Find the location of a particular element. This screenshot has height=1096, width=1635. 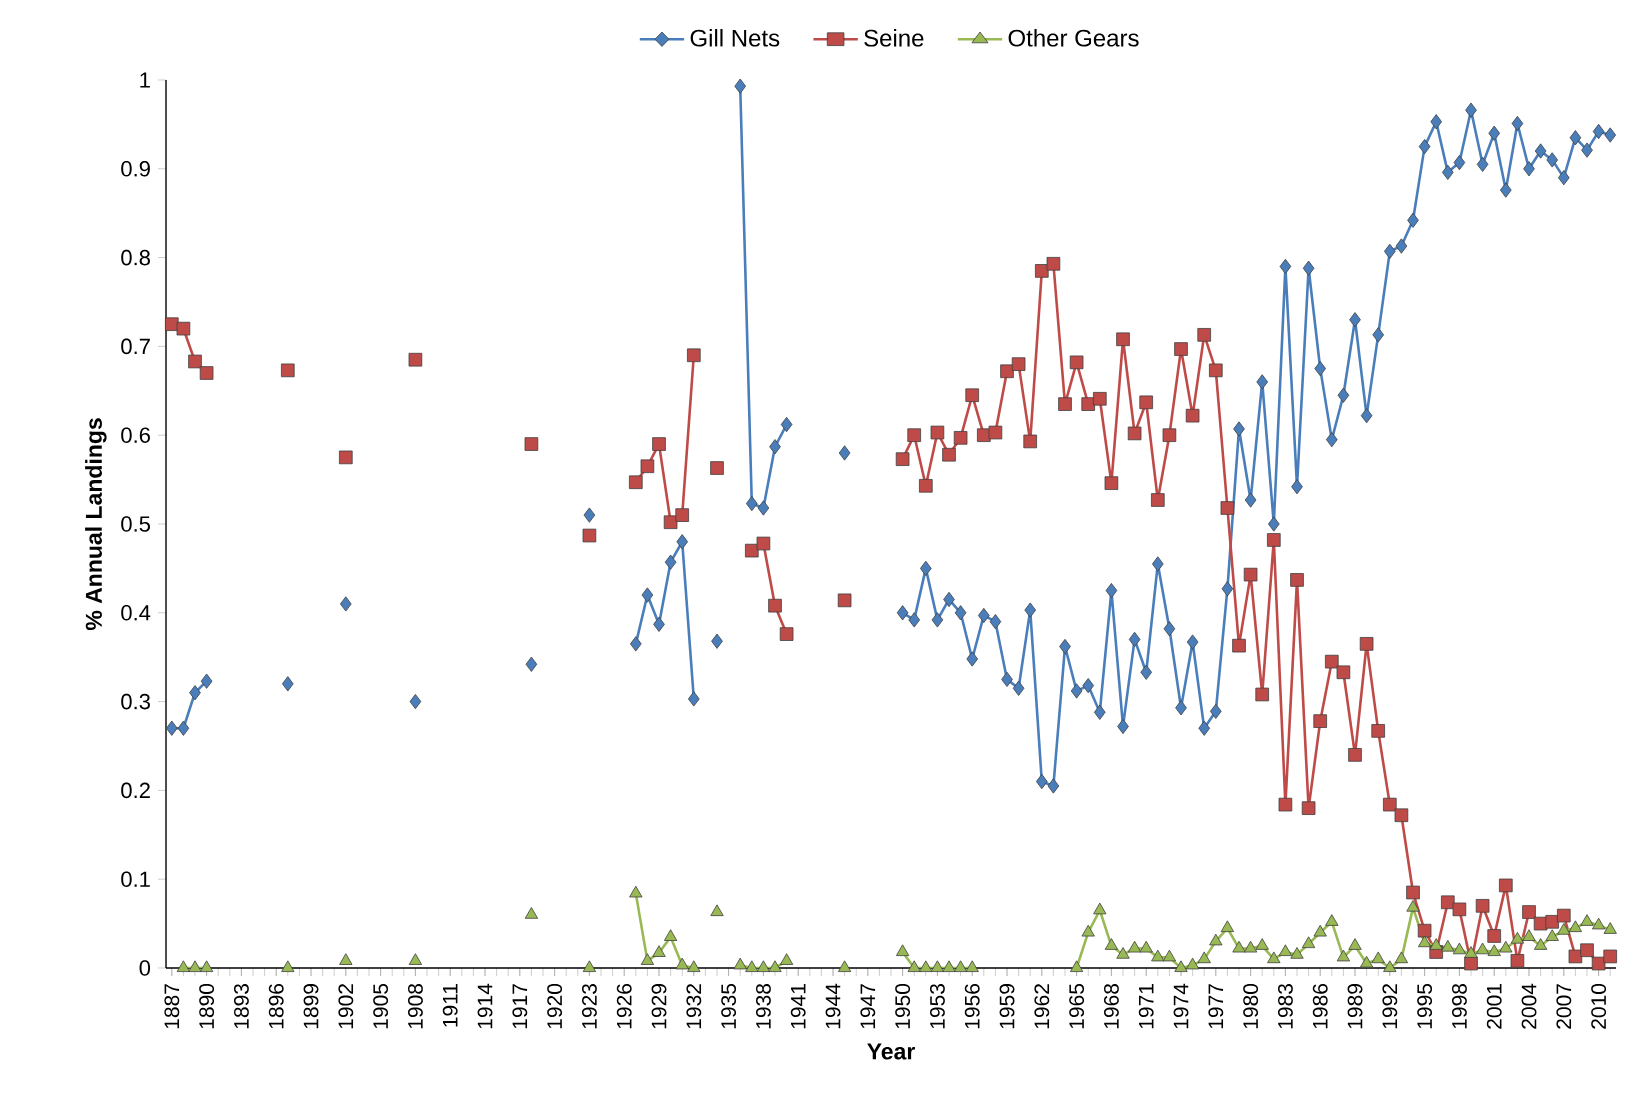

x-tick-label: 1980 is located at coordinates (1251, 1006).